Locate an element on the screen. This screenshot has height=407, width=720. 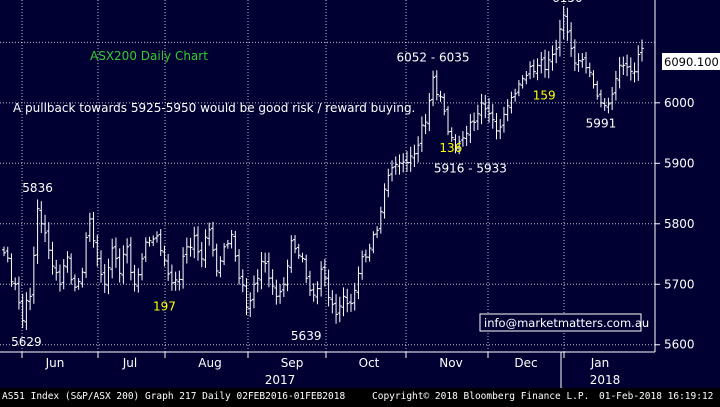
x-month-label-6: Dec is located at coordinates (525, 363).